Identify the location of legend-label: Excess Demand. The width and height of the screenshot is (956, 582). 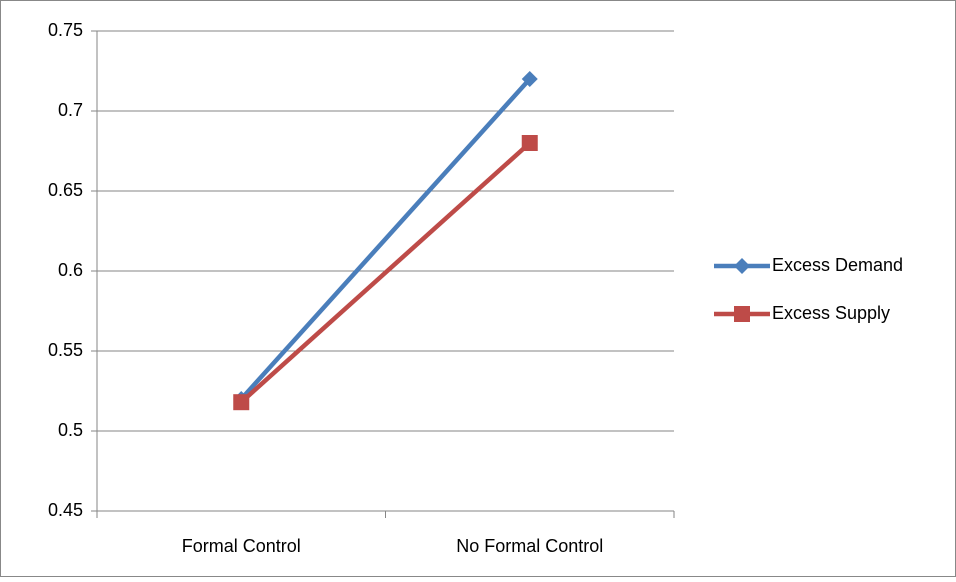
(837, 265).